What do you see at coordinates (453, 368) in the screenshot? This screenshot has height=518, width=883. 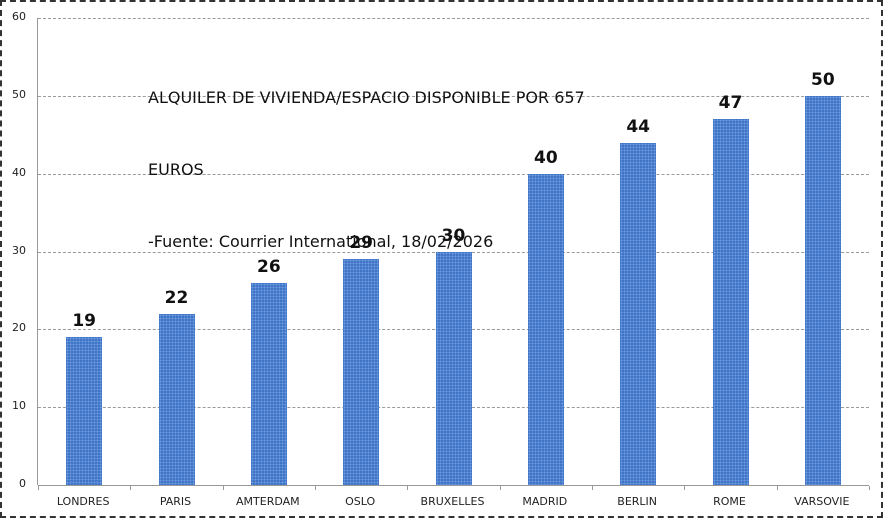 I see `bar-bruxelles` at bounding box center [453, 368].